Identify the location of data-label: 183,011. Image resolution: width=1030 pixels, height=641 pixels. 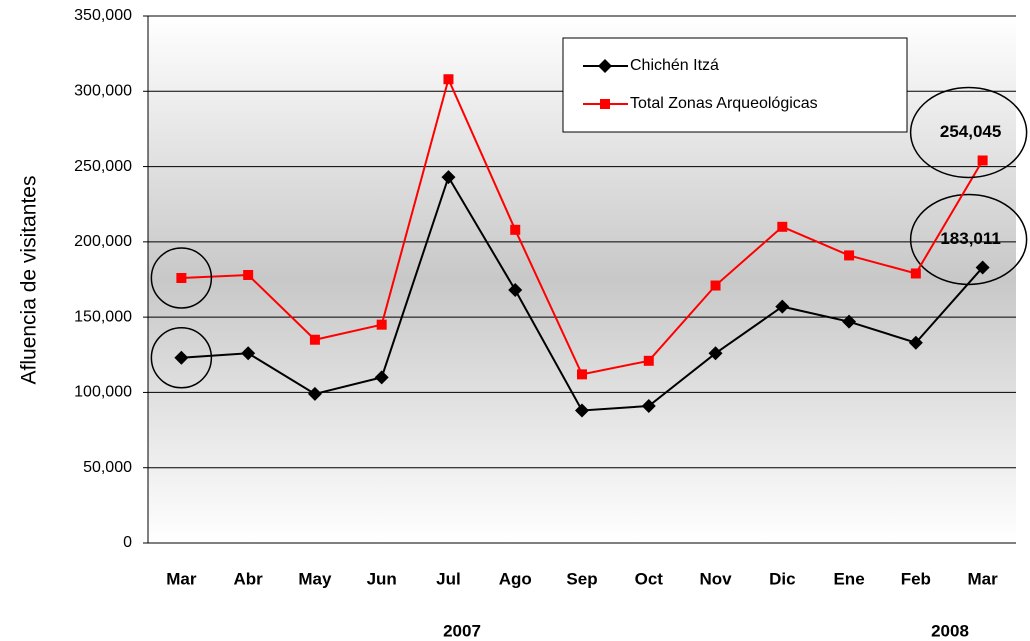
(970, 238).